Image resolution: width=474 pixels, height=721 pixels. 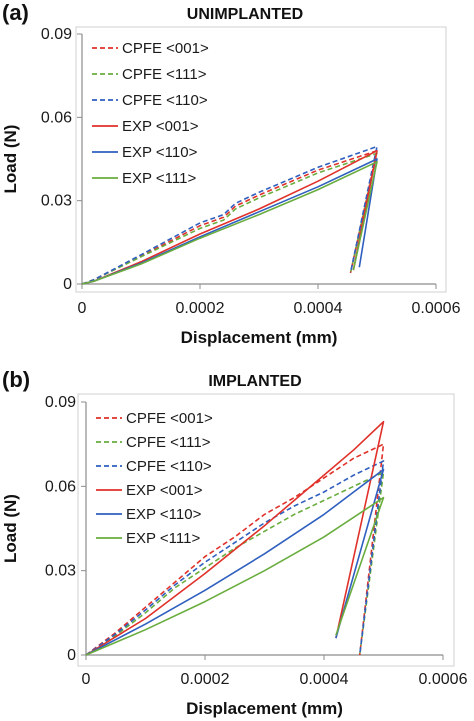 I want to click on chart-title: UNIMPLANTED, so click(x=245, y=14).